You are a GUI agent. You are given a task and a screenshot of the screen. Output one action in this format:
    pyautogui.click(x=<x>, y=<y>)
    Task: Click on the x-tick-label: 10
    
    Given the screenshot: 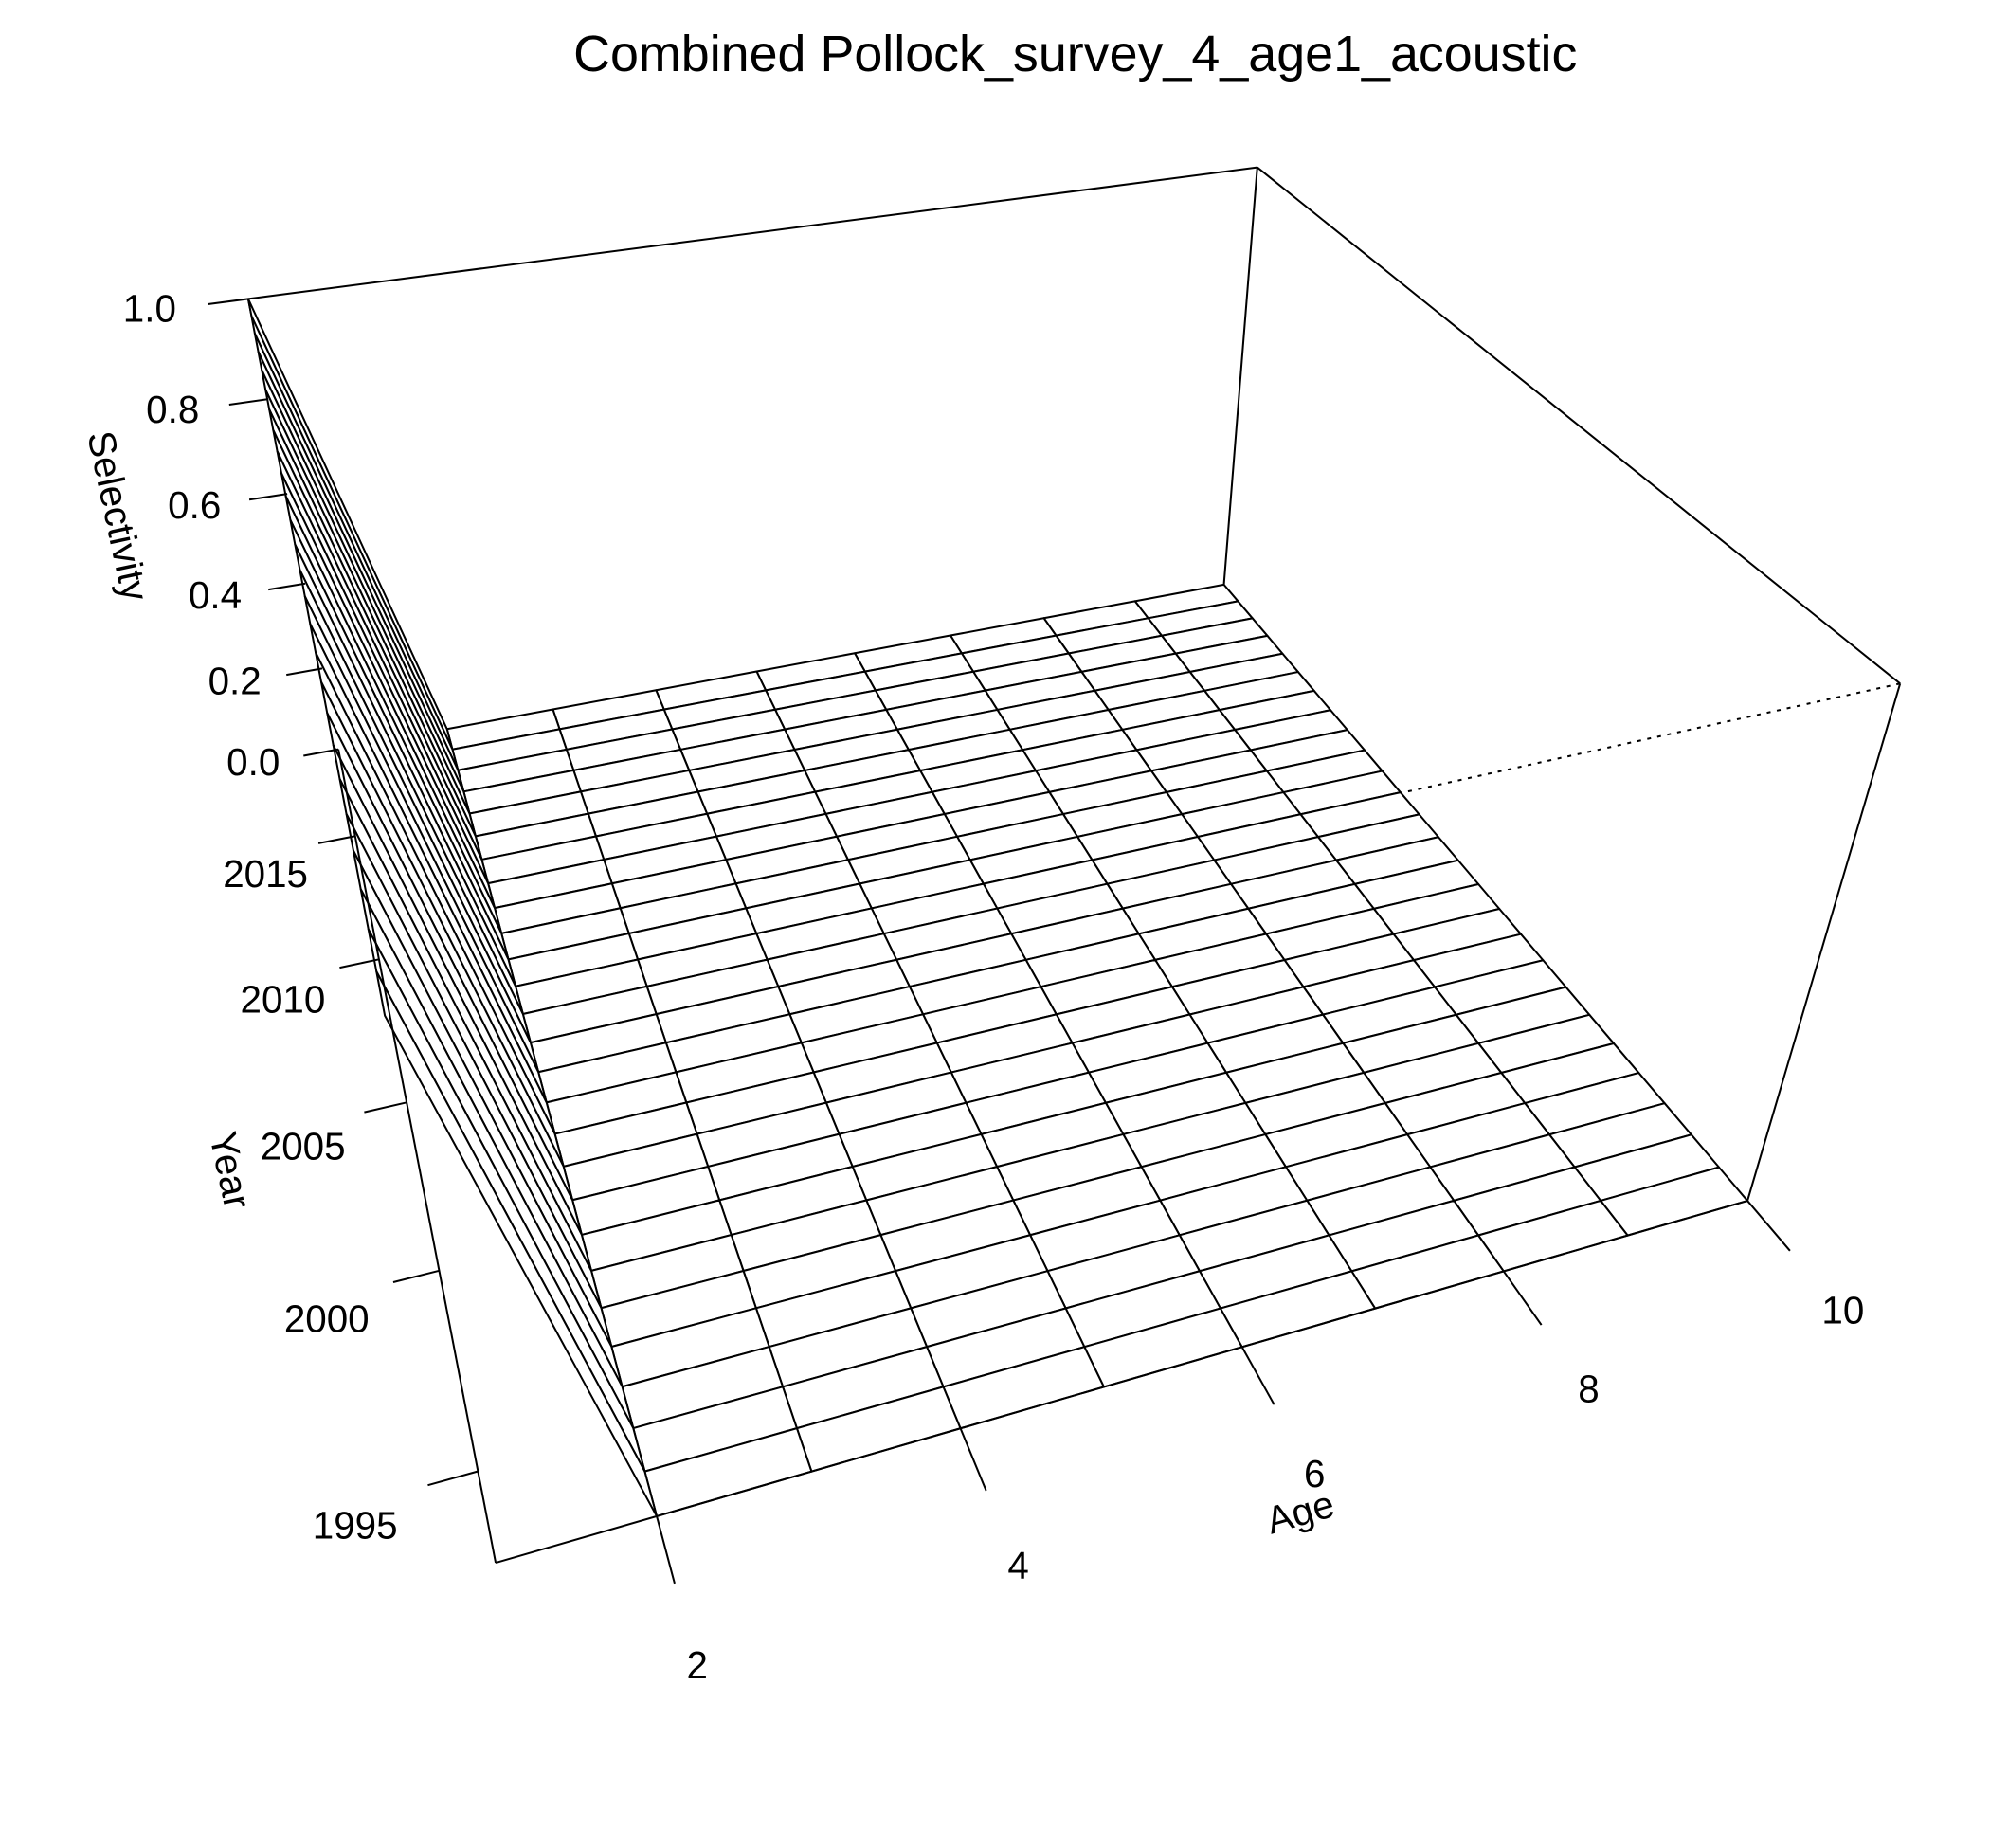 What is the action you would take?
    pyautogui.click(x=1842, y=1310)
    